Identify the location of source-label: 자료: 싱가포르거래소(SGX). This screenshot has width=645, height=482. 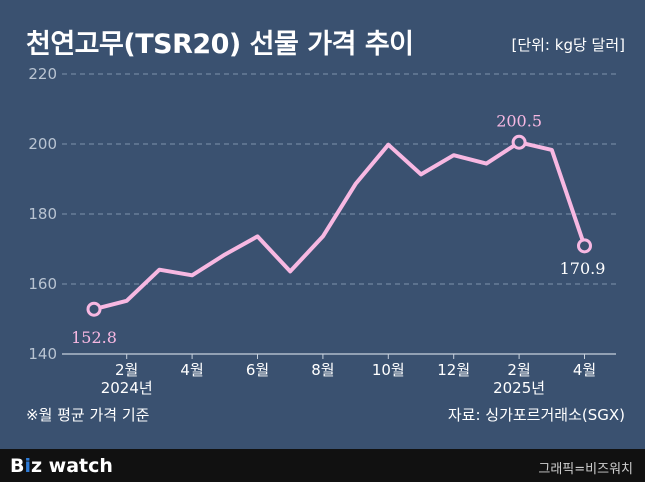
(536, 415).